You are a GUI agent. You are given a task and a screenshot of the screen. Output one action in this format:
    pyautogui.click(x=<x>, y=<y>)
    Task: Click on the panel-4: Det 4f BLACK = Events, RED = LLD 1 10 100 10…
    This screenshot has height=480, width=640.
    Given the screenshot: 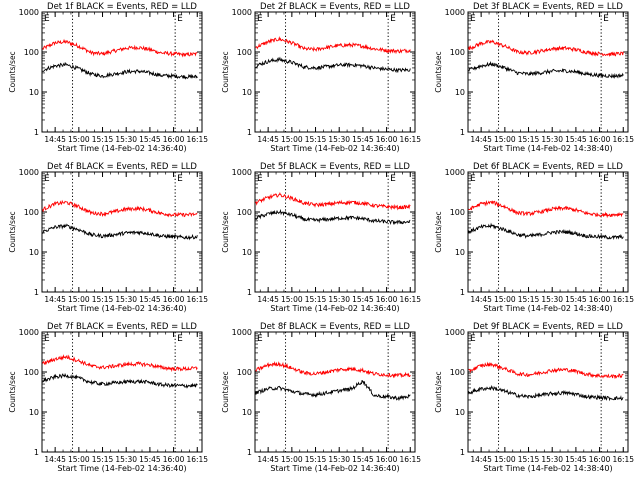 What is the action you would take?
    pyautogui.click(x=108, y=237)
    